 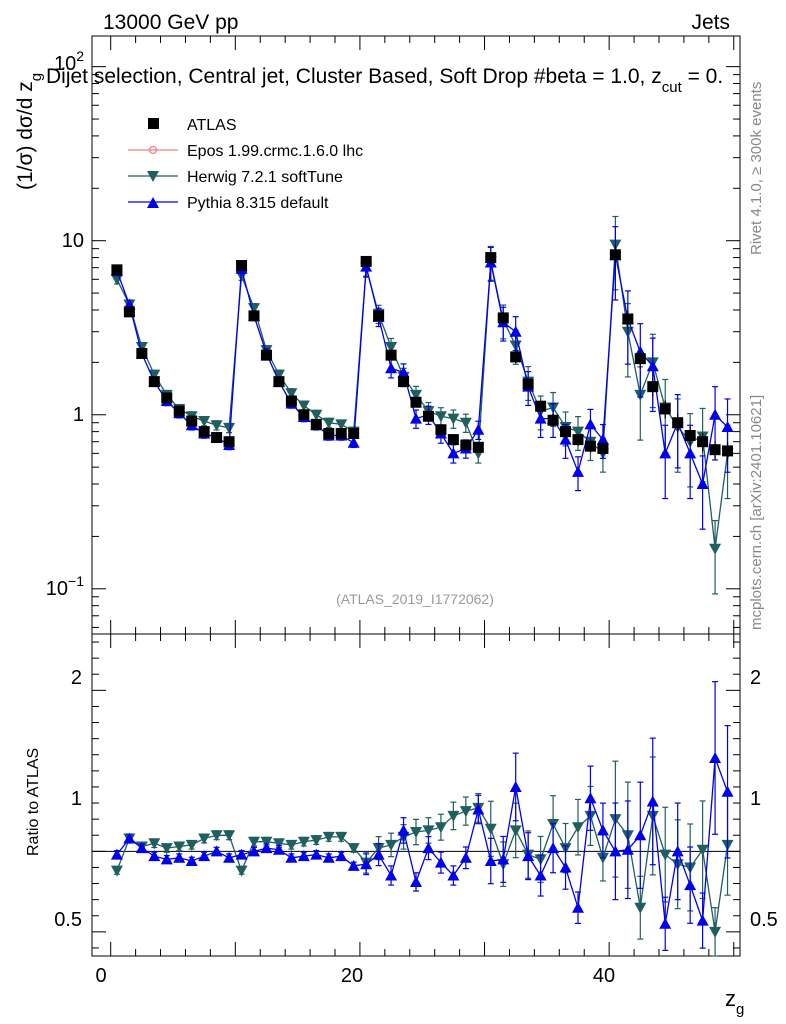 I want to click on legend-marker-atlas, so click(x=153, y=123).